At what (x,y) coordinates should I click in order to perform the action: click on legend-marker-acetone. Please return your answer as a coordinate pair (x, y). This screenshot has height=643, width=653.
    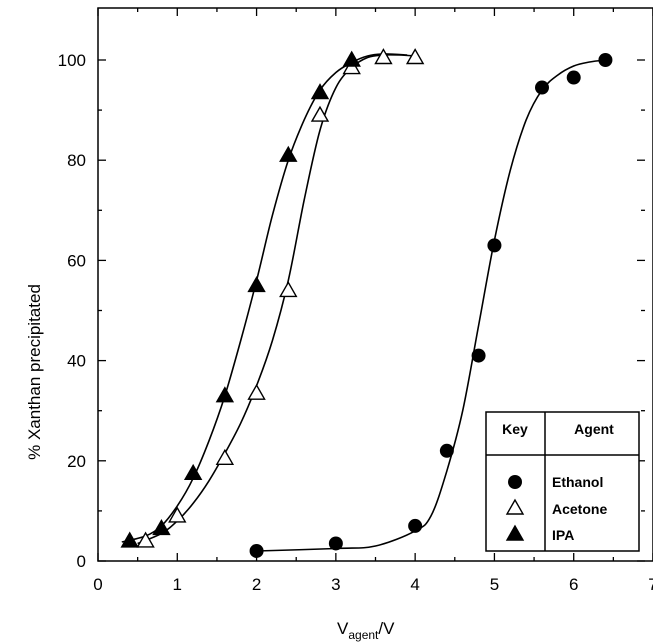
    Looking at the image, I should click on (515, 506).